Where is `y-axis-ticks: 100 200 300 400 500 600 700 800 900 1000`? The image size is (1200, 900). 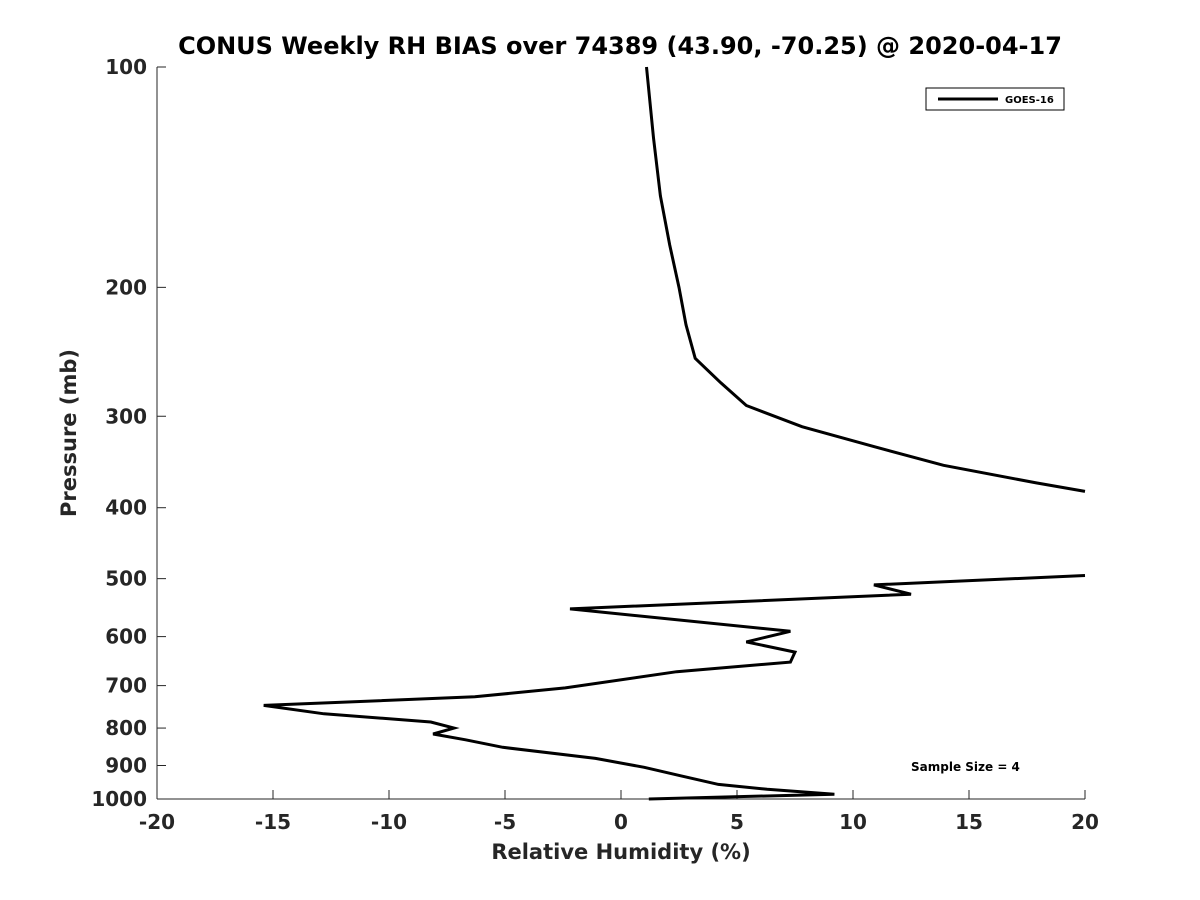 y-axis-ticks: 100 200 300 400 500 600 700 800 900 1000 is located at coordinates (128, 433).